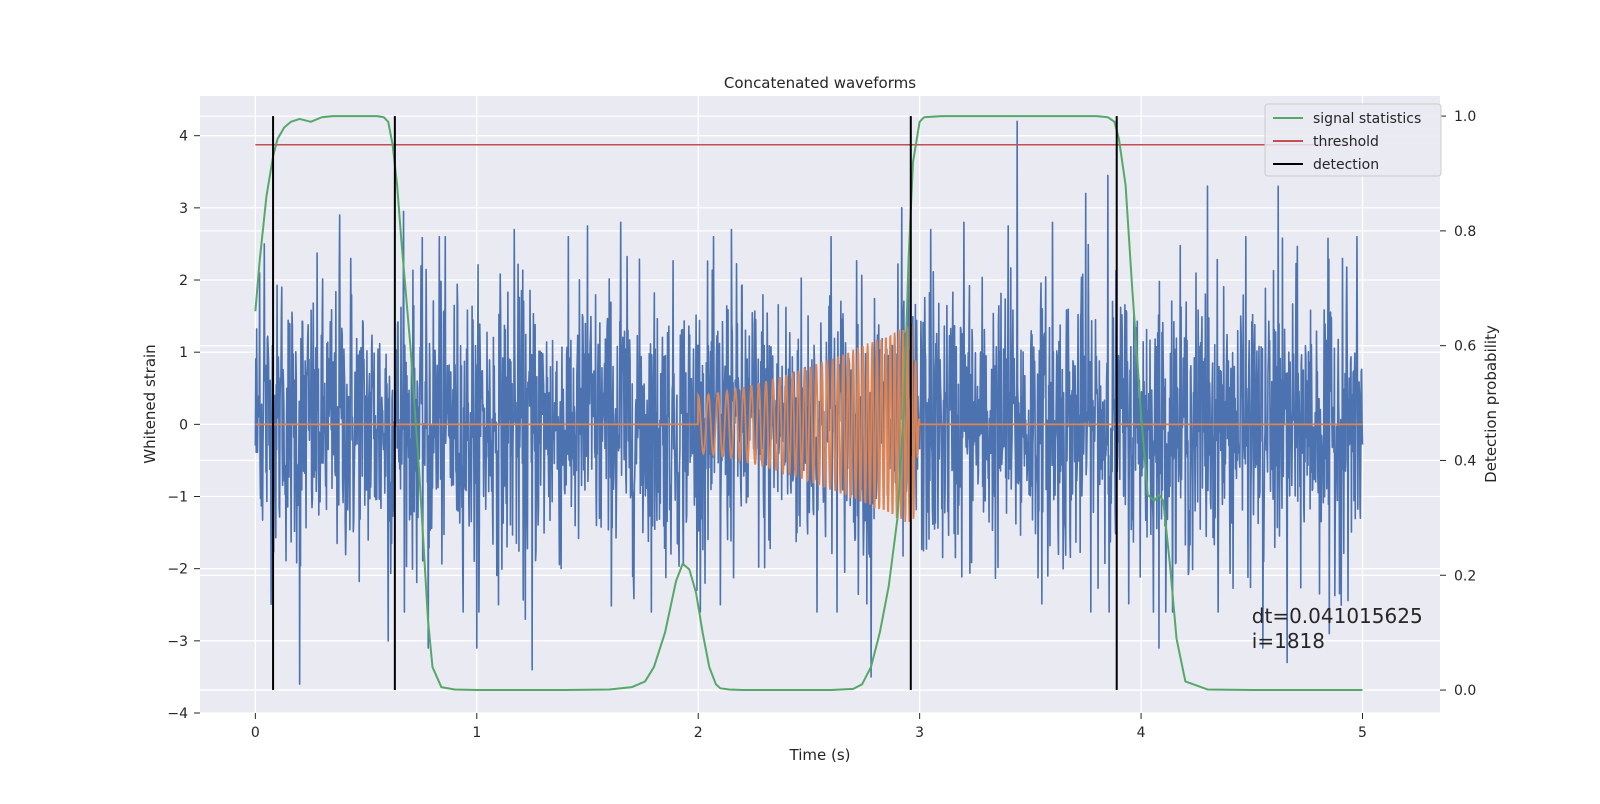 The width and height of the screenshot is (1600, 804). I want to click on y-right-tick-label: 0.4, so click(1465, 461).